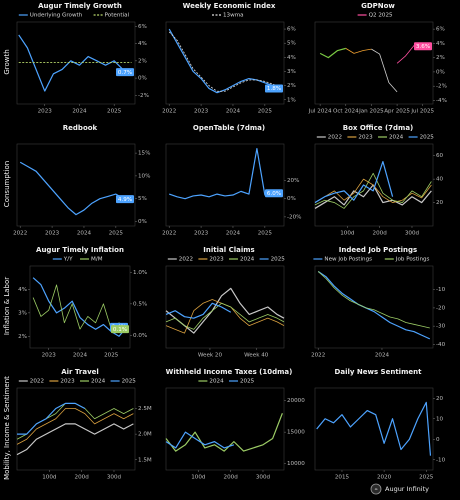  Describe the element at coordinates (397, 112) in the screenshot. I see `x-tick-label: Apr 2025` at that location.